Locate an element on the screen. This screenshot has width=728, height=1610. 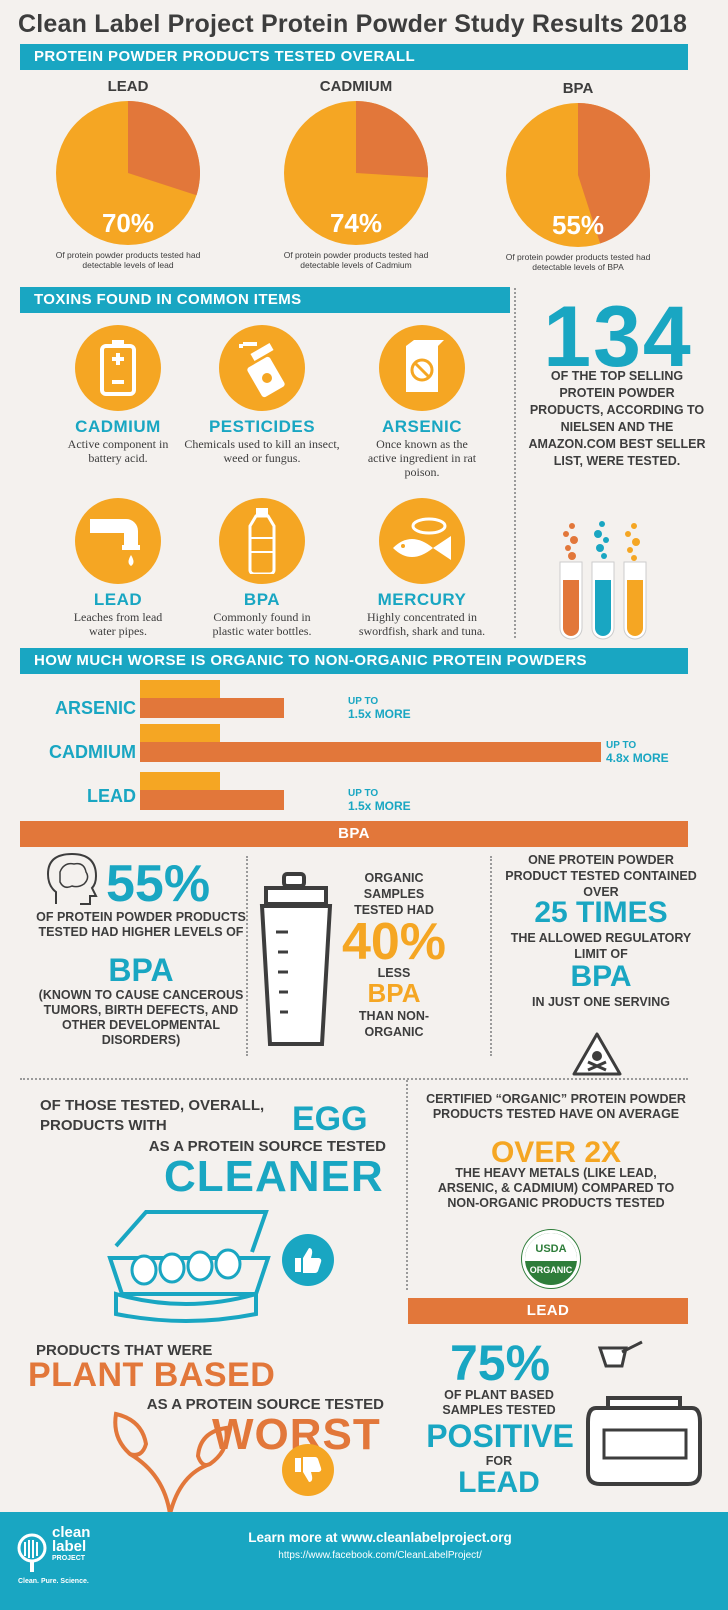
egg-text: OF THOSE TESTED, OVERALL, PRODUCTS WITH is located at coordinates (152, 1115).